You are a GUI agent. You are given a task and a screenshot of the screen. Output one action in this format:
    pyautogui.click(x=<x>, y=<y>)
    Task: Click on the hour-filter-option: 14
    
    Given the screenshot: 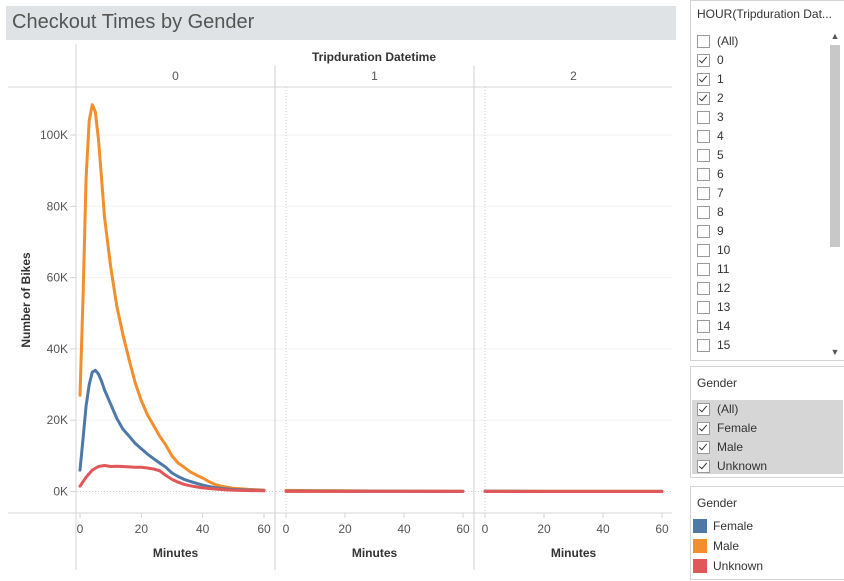 What is the action you would take?
    pyautogui.click(x=713, y=326)
    